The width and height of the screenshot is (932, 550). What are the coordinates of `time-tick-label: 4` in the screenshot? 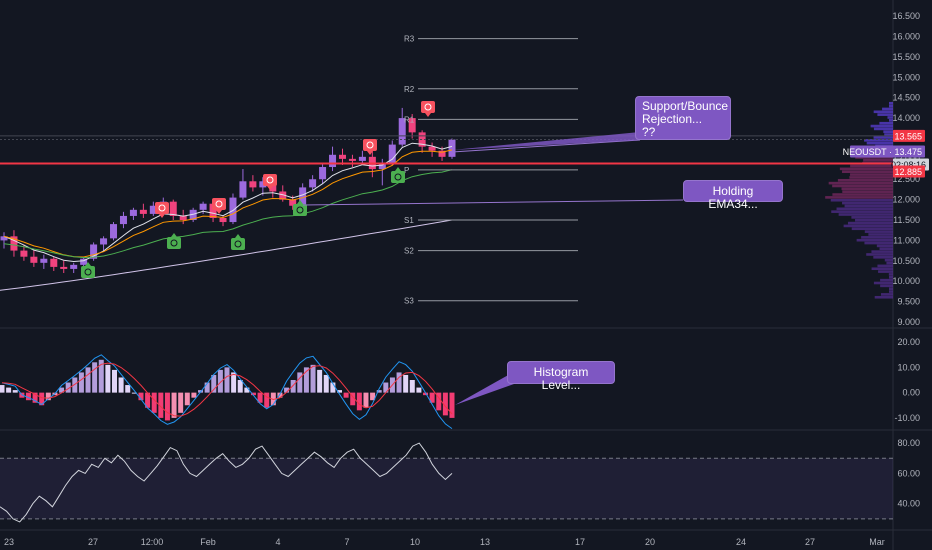 It's located at (277, 542).